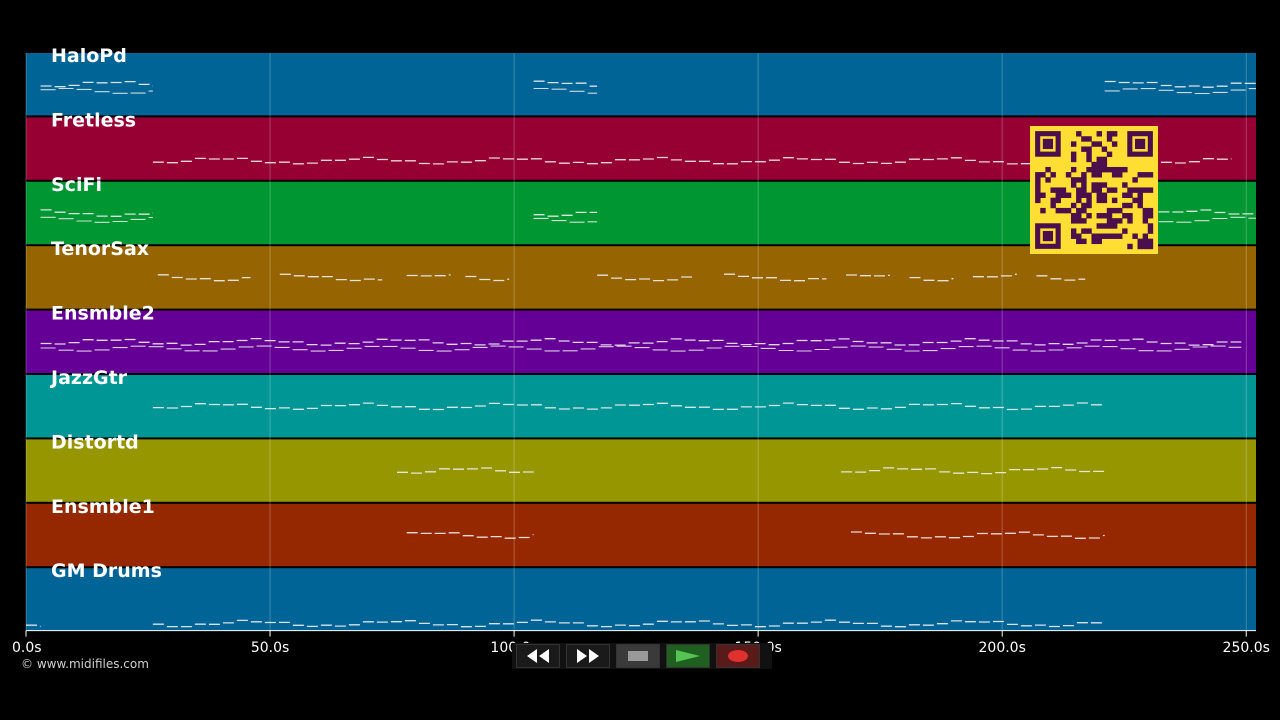 This screenshot has width=1280, height=720. Describe the element at coordinates (270, 648) in the screenshot. I see `tick-label: 50.0s` at that location.